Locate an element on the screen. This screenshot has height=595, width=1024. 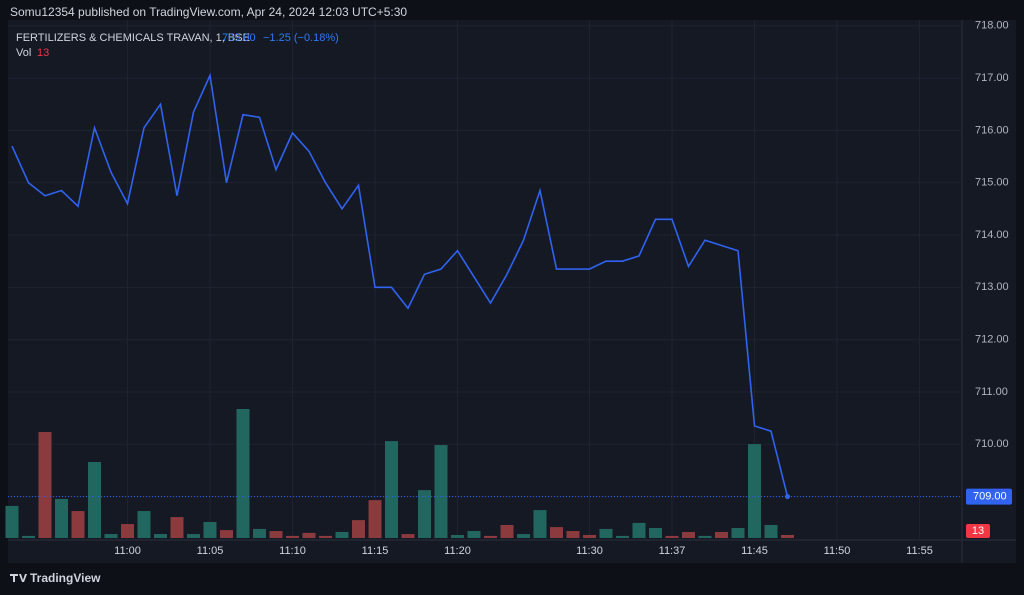
last-price-box is located at coordinates (989, 496).